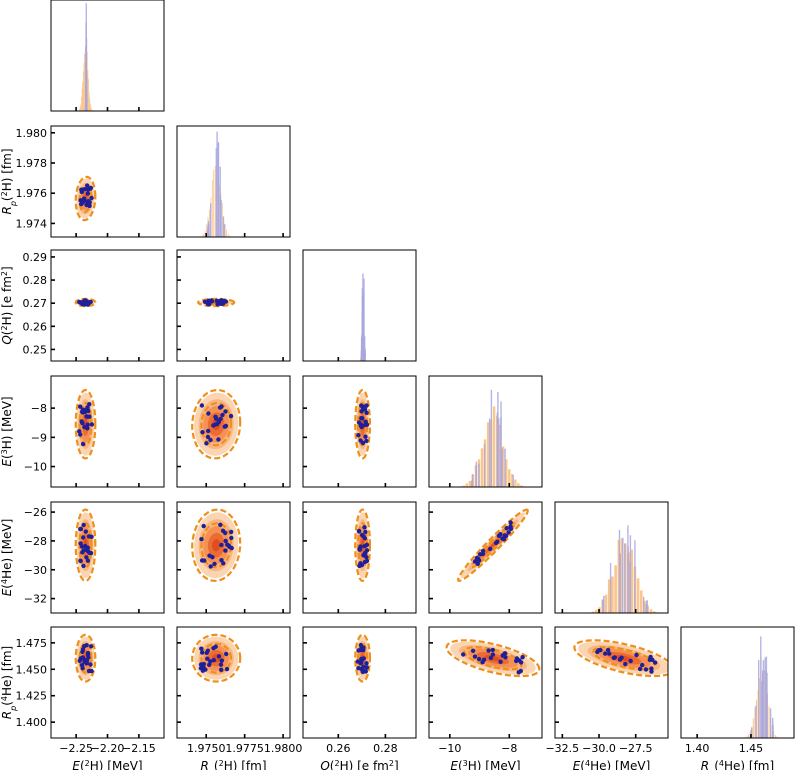  I want to click on x-axis-label-E4He: E(4He) [MeV], so click(612, 764).